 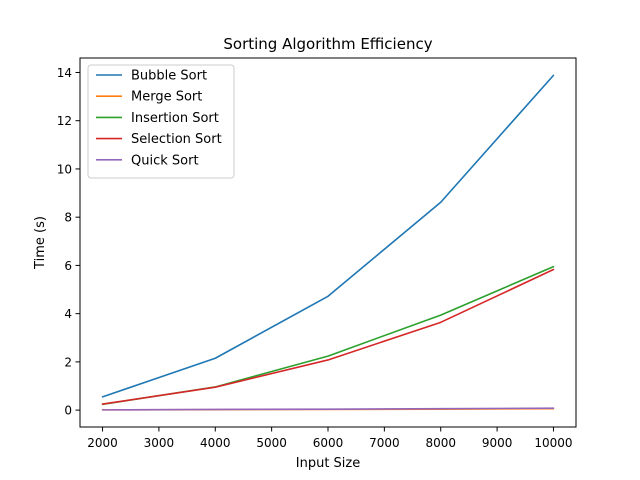 I want to click on legend-label: Quick Sort, so click(x=165, y=160).